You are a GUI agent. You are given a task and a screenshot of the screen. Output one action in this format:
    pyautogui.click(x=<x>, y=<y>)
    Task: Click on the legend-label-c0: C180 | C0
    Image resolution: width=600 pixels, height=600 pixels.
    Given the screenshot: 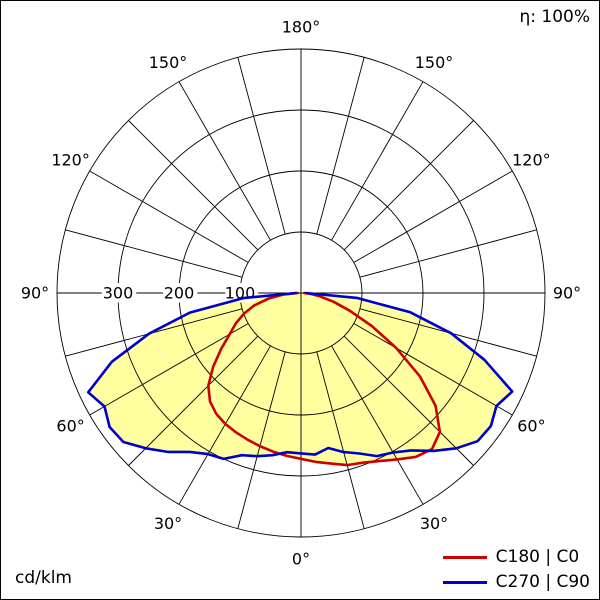 What is the action you would take?
    pyautogui.click(x=537, y=557)
    